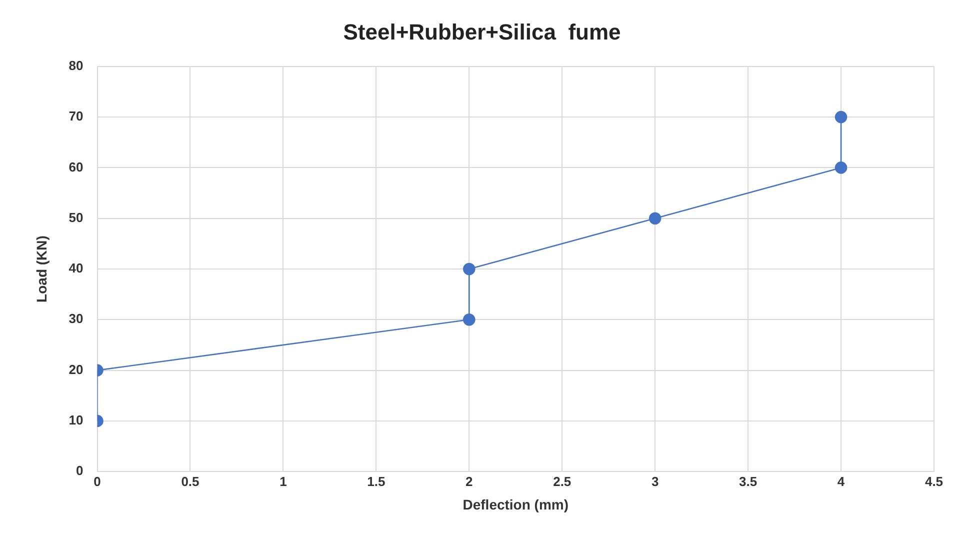  What do you see at coordinates (748, 481) in the screenshot?
I see `x-tick-label: 3.5` at bounding box center [748, 481].